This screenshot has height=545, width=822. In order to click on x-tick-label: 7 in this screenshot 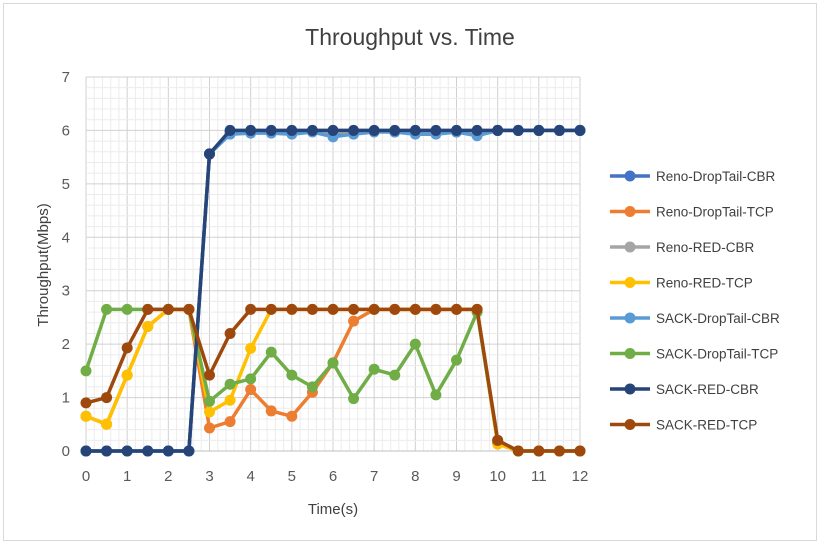, I will do `click(374, 476)`.